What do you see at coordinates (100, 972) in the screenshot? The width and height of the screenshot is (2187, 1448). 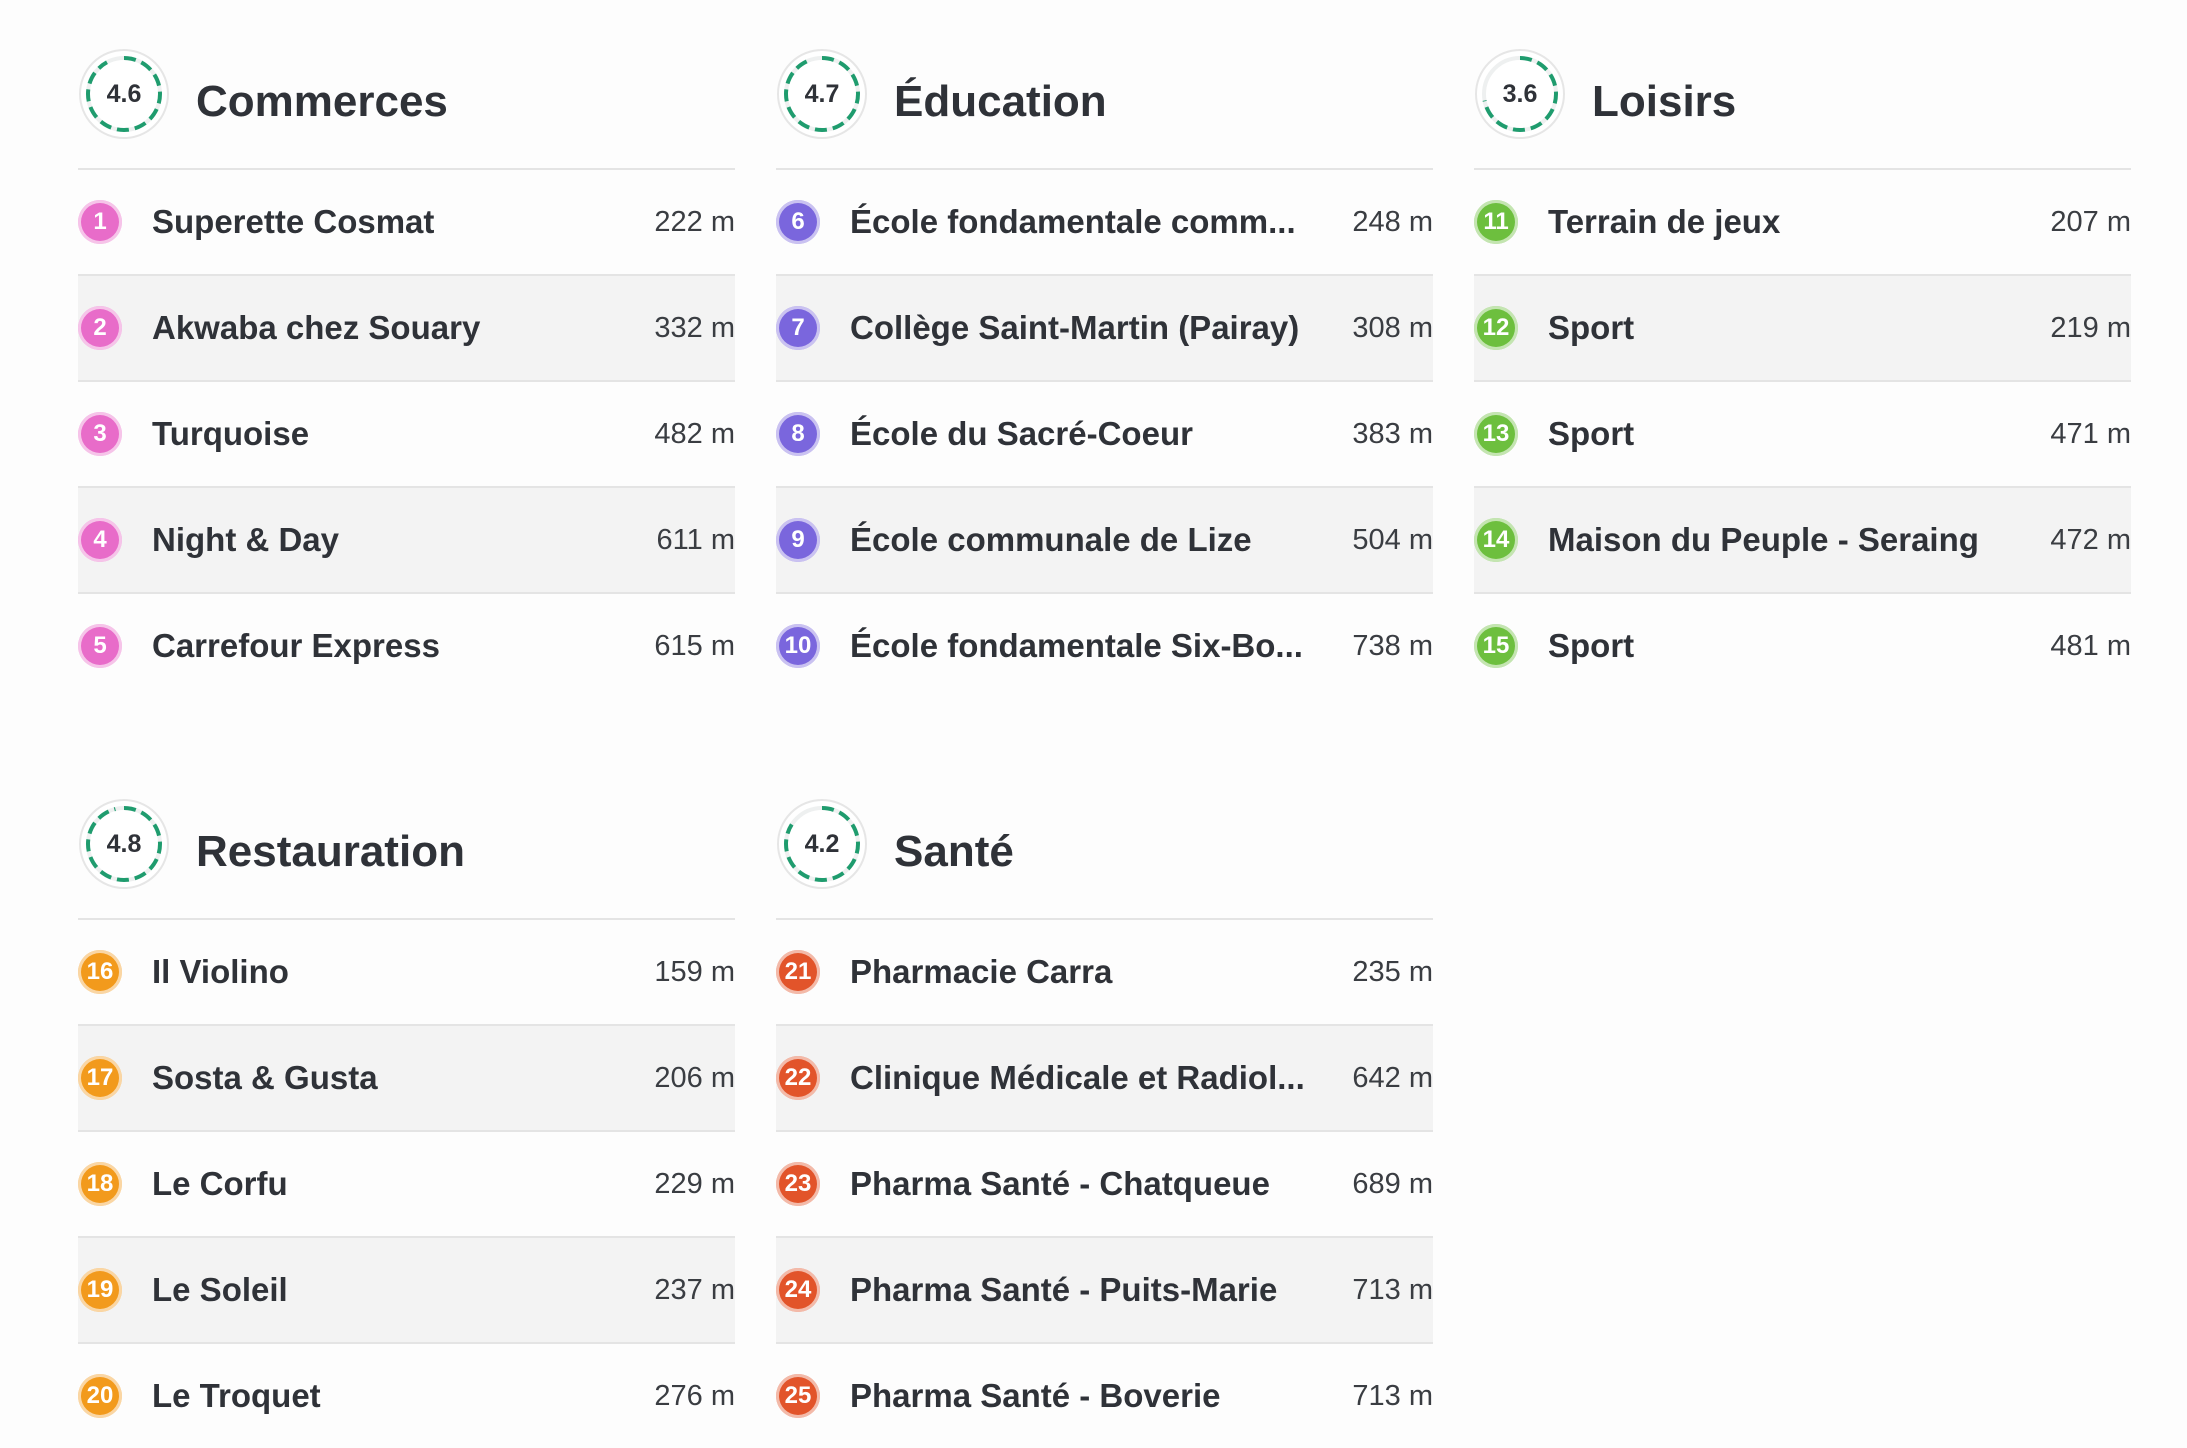 I see `poi-number-badge: 16` at bounding box center [100, 972].